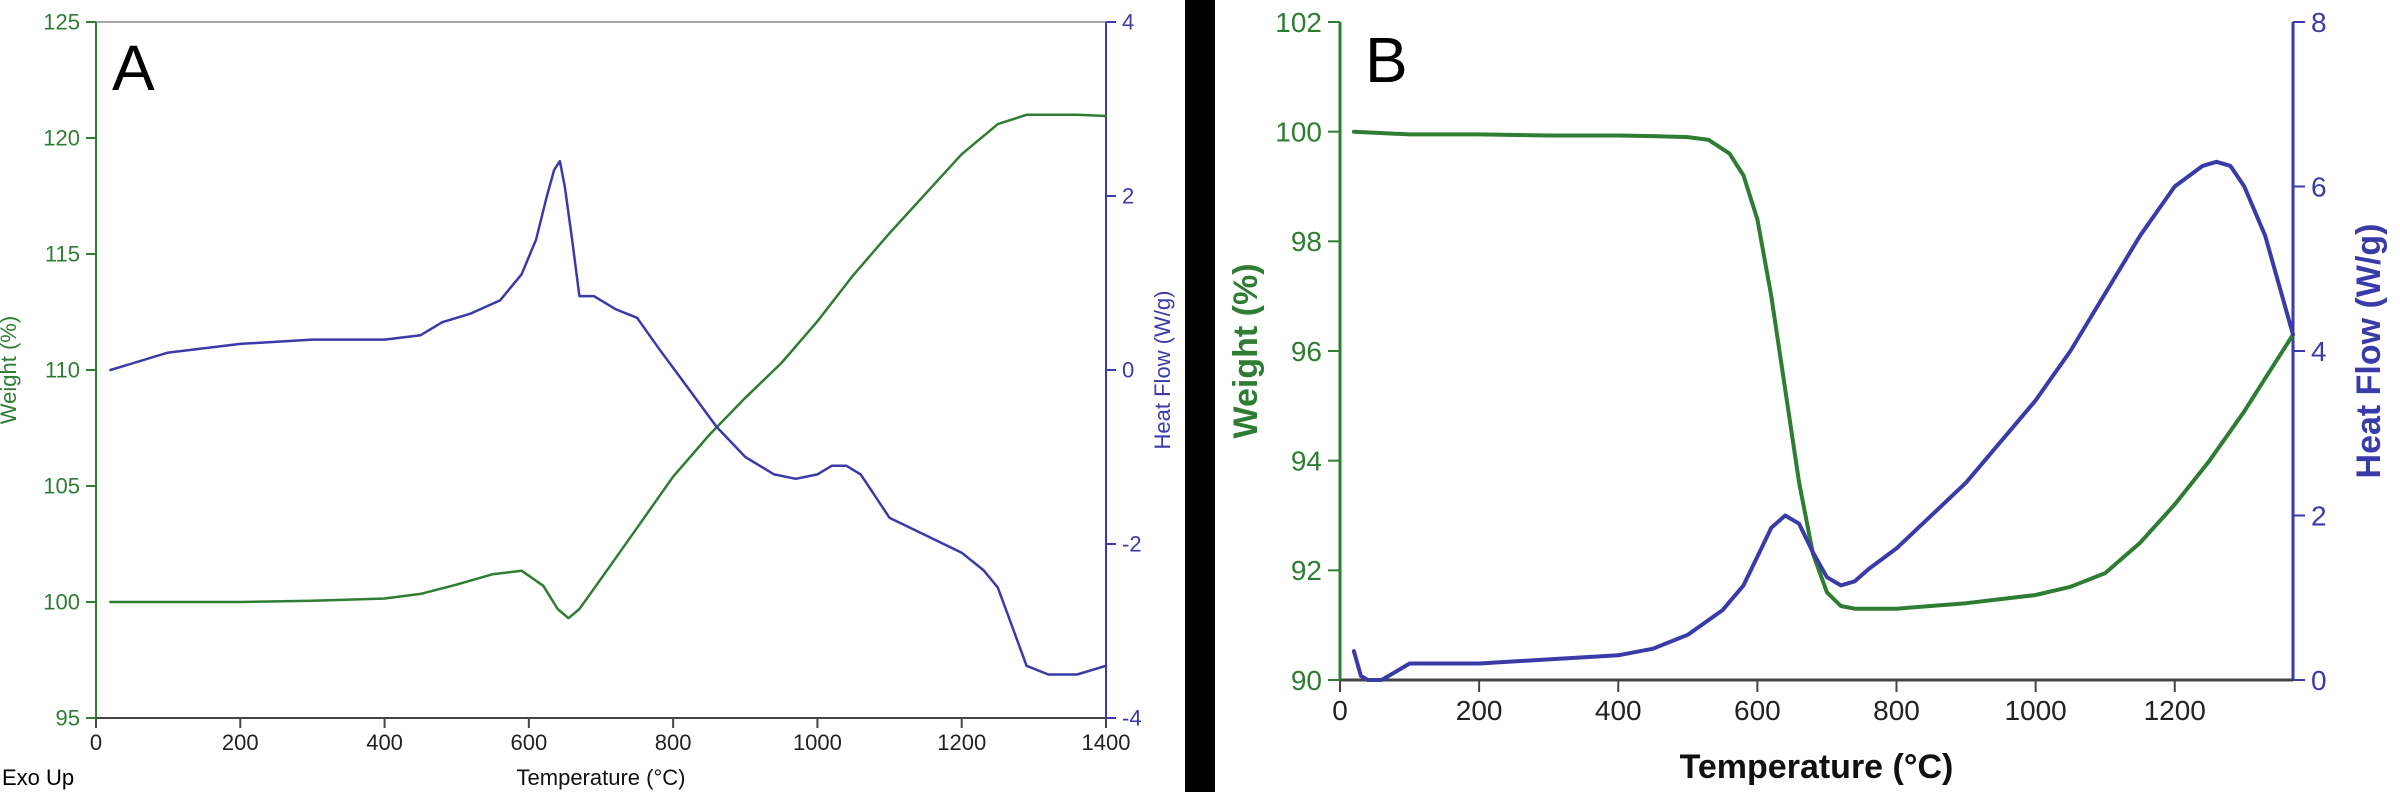 The image size is (2400, 792). What do you see at coordinates (2319, 186) in the screenshot?
I see `y2-tick-label: 6` at bounding box center [2319, 186].